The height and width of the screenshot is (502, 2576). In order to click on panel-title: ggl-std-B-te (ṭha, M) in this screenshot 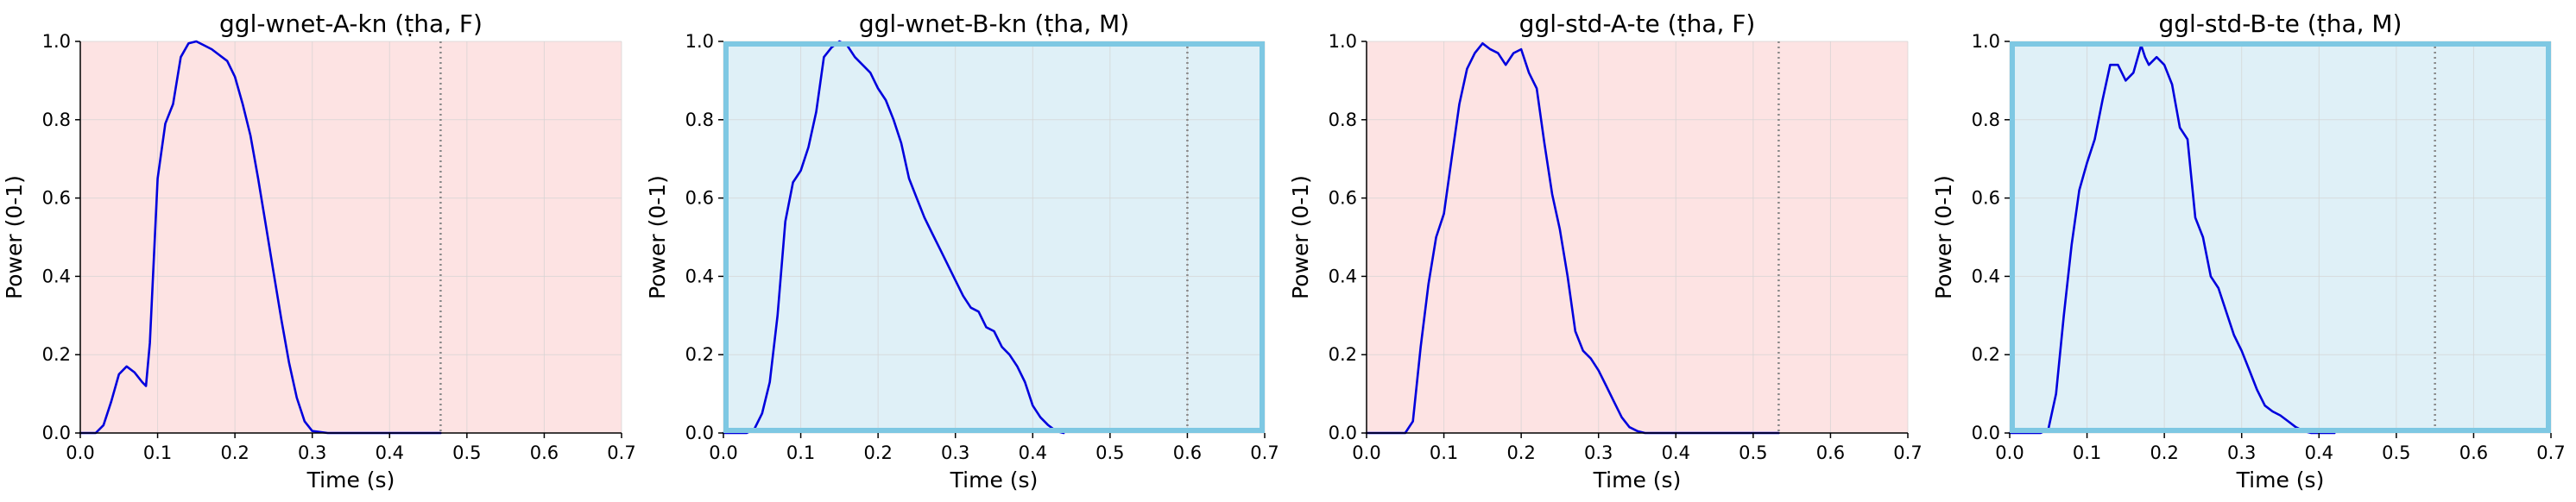, I will do `click(2280, 23)`.